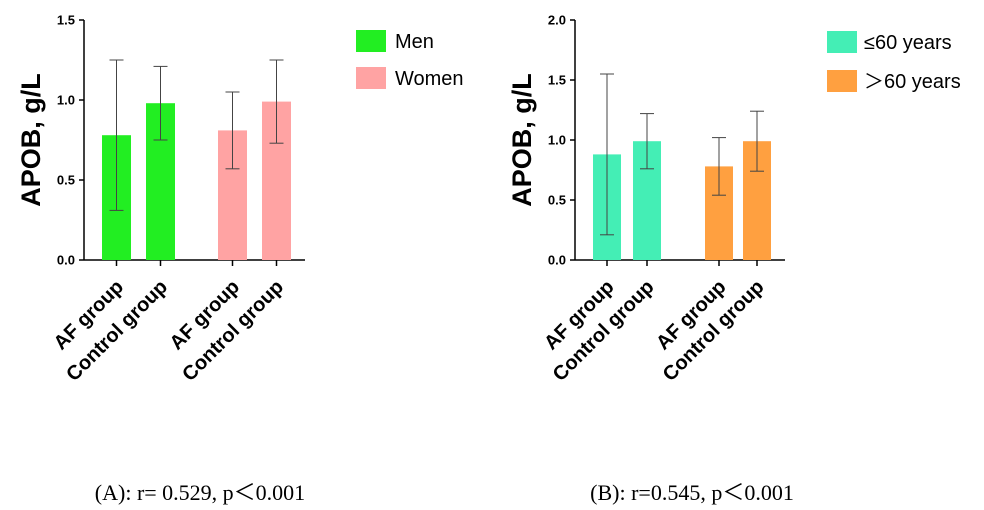  What do you see at coordinates (200, 492) in the screenshot?
I see `figure-caption: (A): r= 0.529, p＜0.001` at bounding box center [200, 492].